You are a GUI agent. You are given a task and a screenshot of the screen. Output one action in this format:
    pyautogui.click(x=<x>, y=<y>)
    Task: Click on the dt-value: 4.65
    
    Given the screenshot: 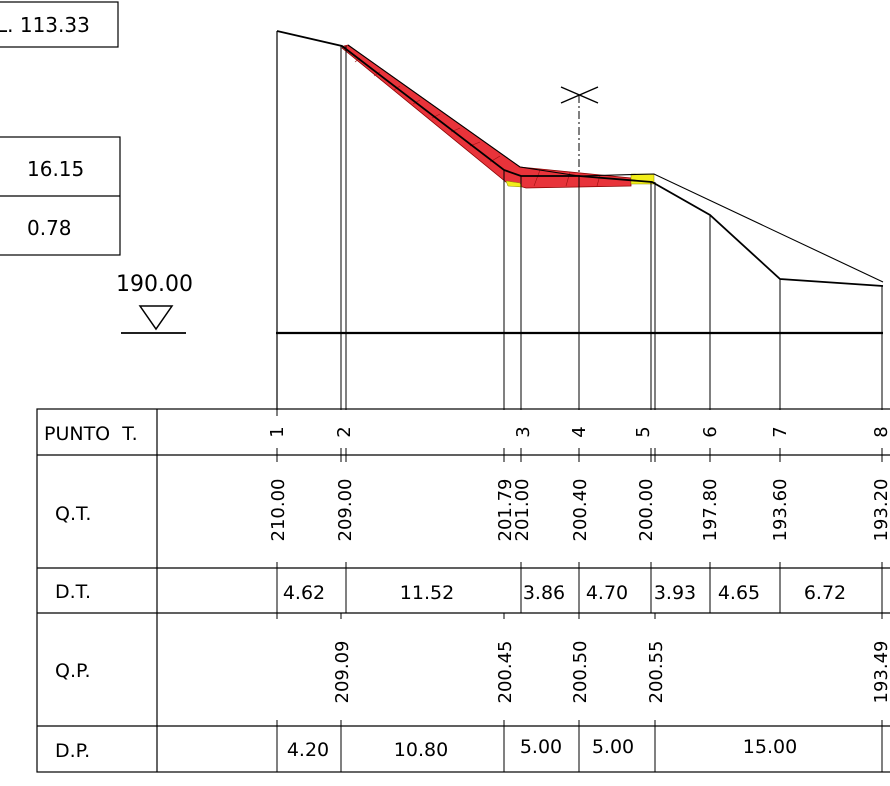 What is the action you would take?
    pyautogui.click(x=739, y=593)
    